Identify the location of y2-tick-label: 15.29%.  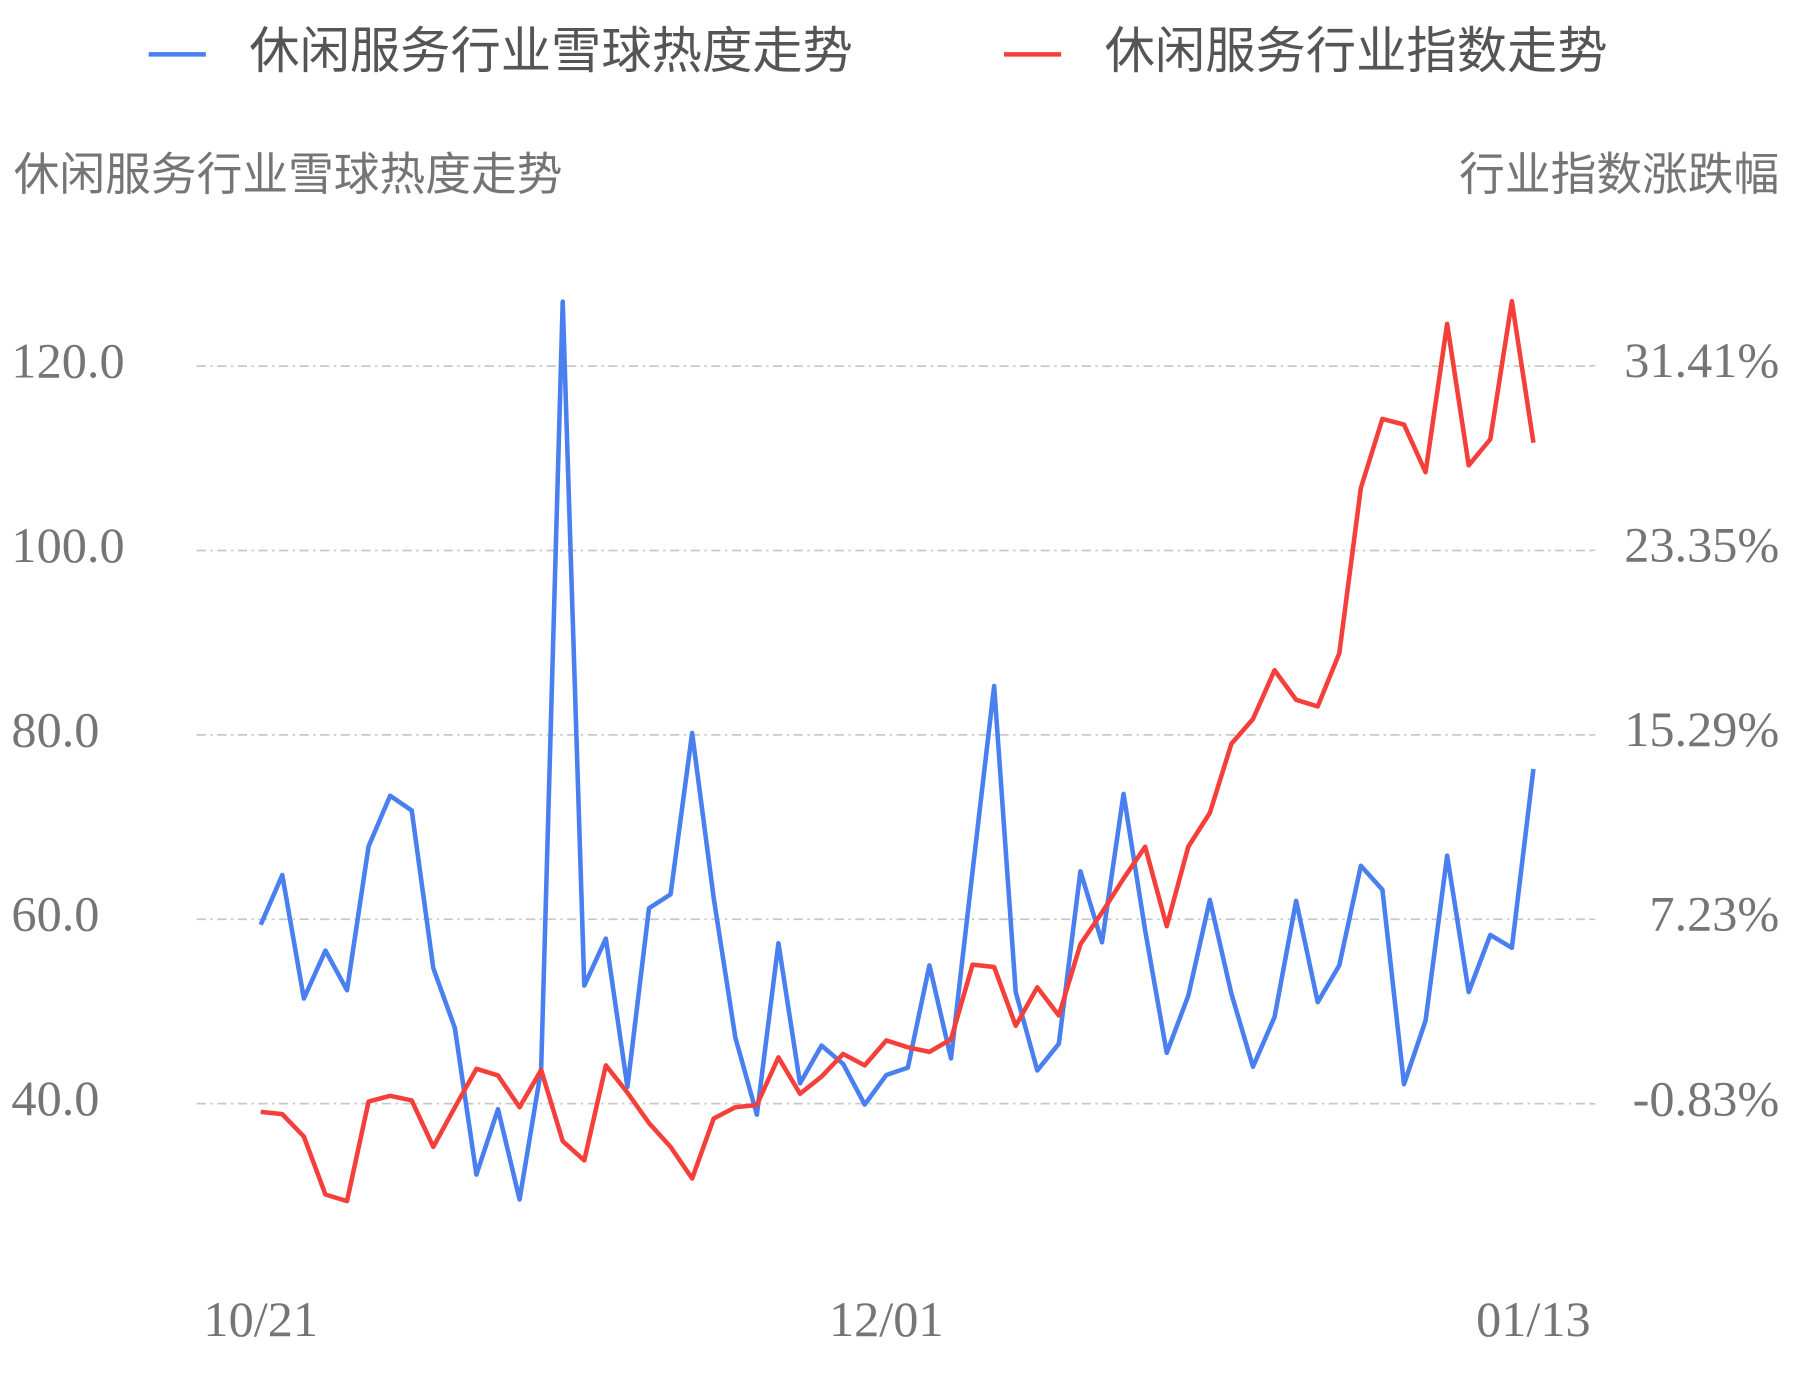
(1701, 729).